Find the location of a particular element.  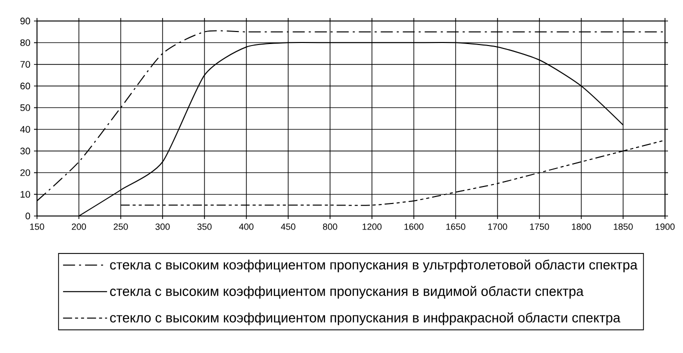

y-tick-label: 50 is located at coordinates (25, 108).